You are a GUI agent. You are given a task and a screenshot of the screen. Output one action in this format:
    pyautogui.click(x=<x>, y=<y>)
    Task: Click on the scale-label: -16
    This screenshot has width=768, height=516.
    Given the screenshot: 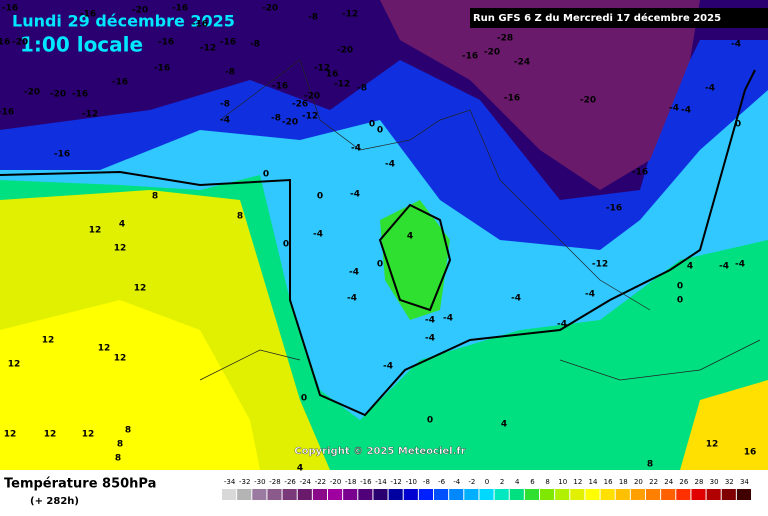 What is the action you would take?
    pyautogui.click(x=366, y=482)
    